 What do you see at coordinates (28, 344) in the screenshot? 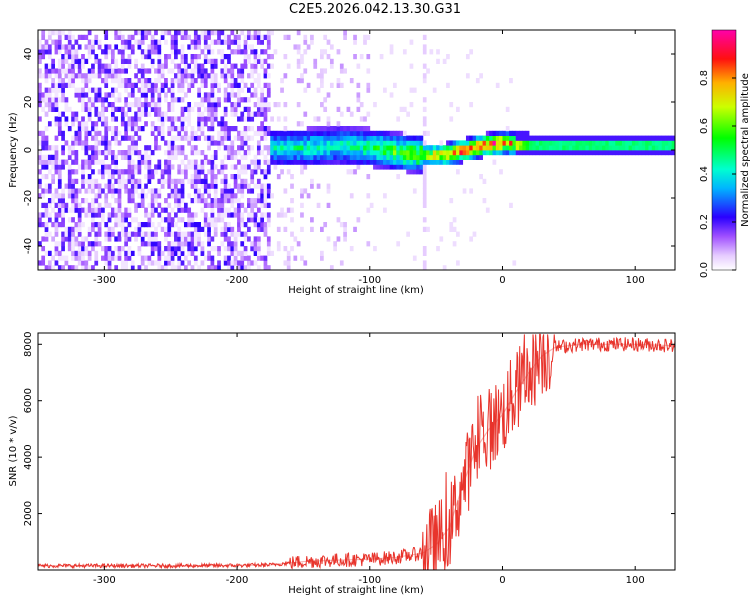
I see `y-tick-label: 8000` at bounding box center [28, 344].